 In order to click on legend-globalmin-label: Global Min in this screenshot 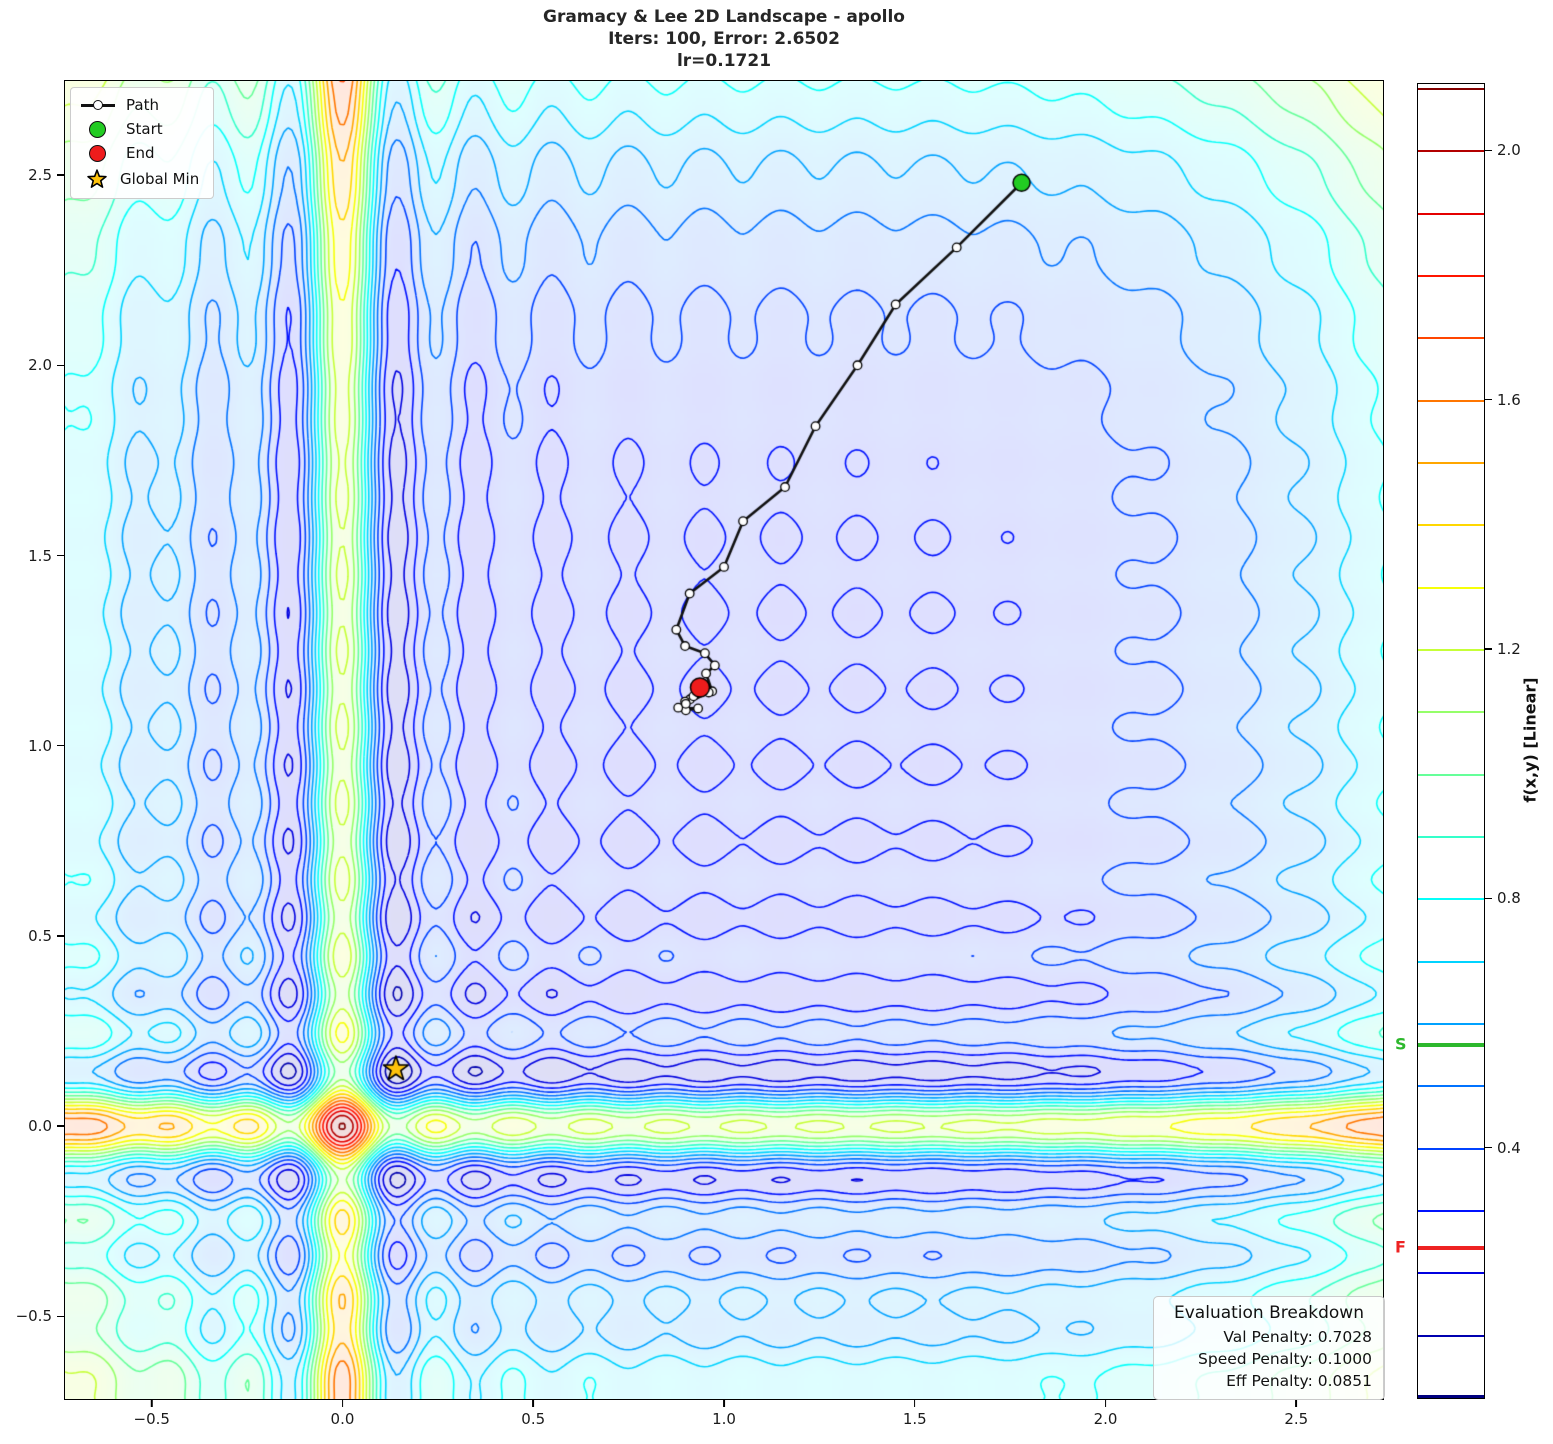, I will do `click(160, 179)`.